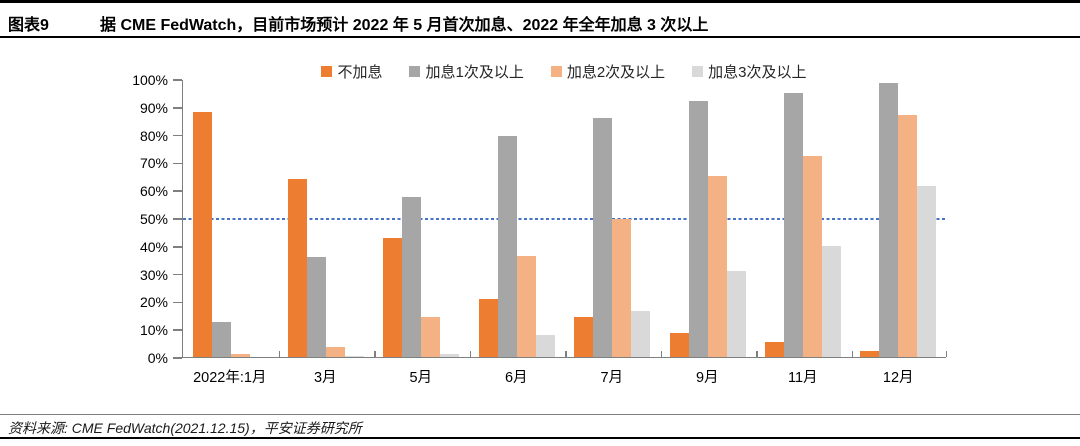 The width and height of the screenshot is (1080, 446). I want to click on y-tick-label: 50%, so click(153, 219).